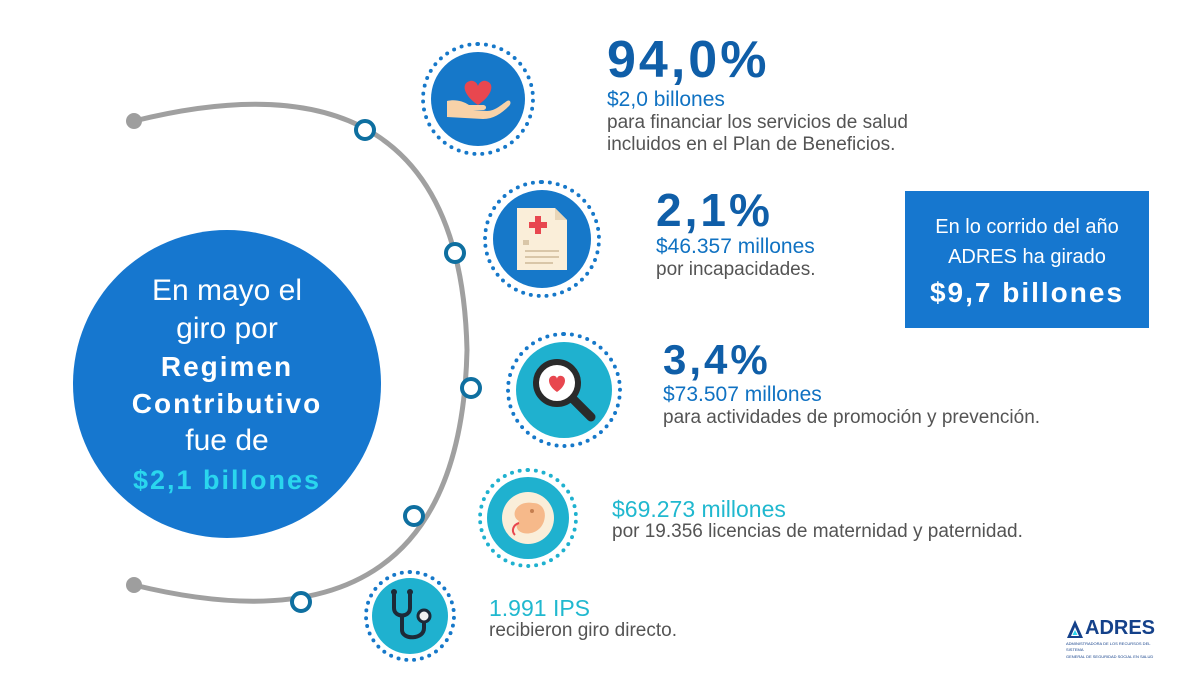  Describe the element at coordinates (540, 608) in the screenshot. I see `stat-amount: 1.991 IPS` at that location.